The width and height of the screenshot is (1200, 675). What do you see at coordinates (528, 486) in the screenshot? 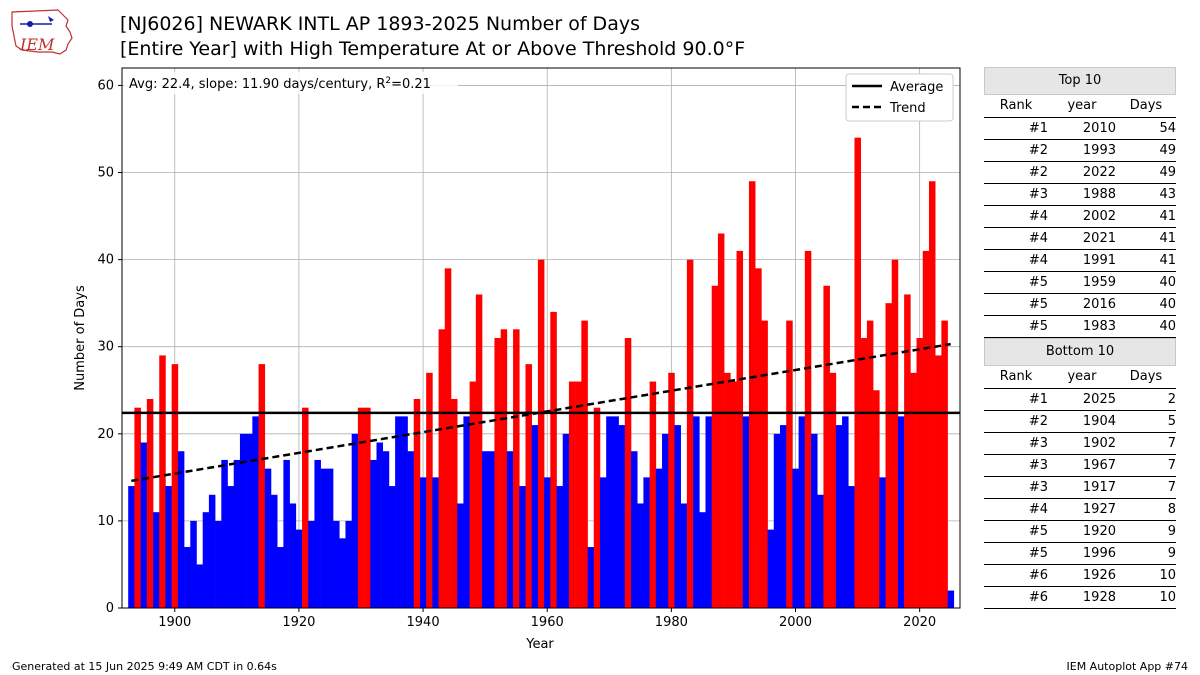
I see `bar-1957` at bounding box center [528, 486].